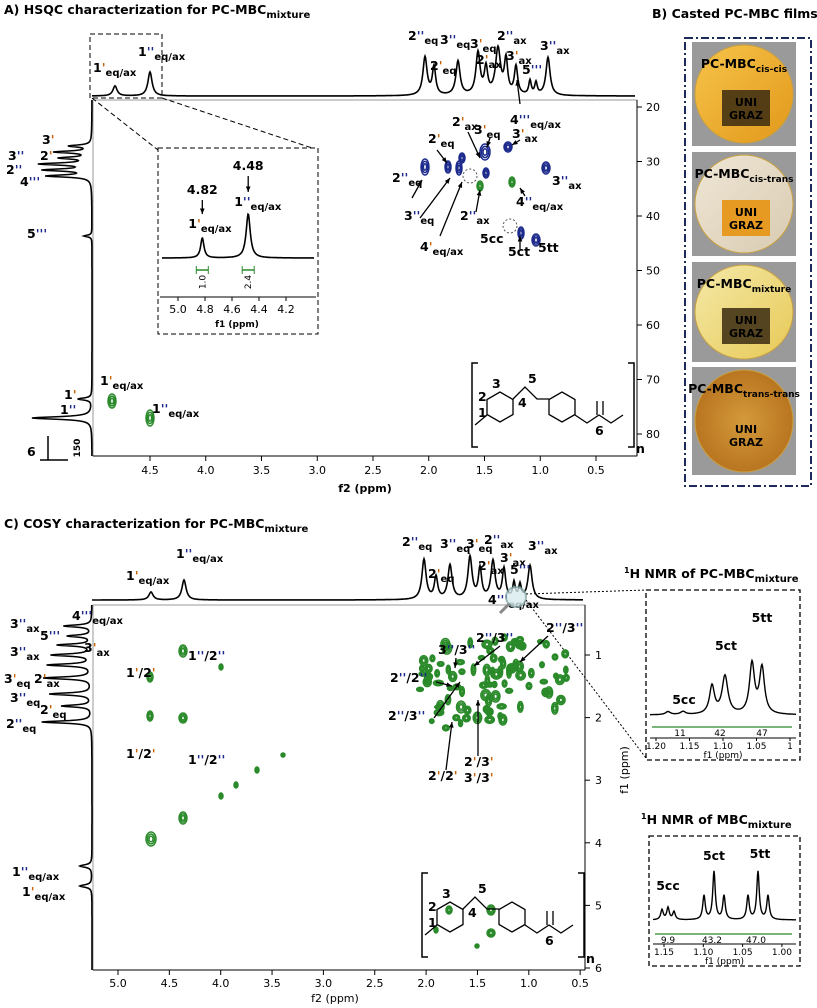 The image size is (817, 1008). Describe the element at coordinates (324, 983) in the screenshot. I see `x-tick-label: 3.0` at that location.